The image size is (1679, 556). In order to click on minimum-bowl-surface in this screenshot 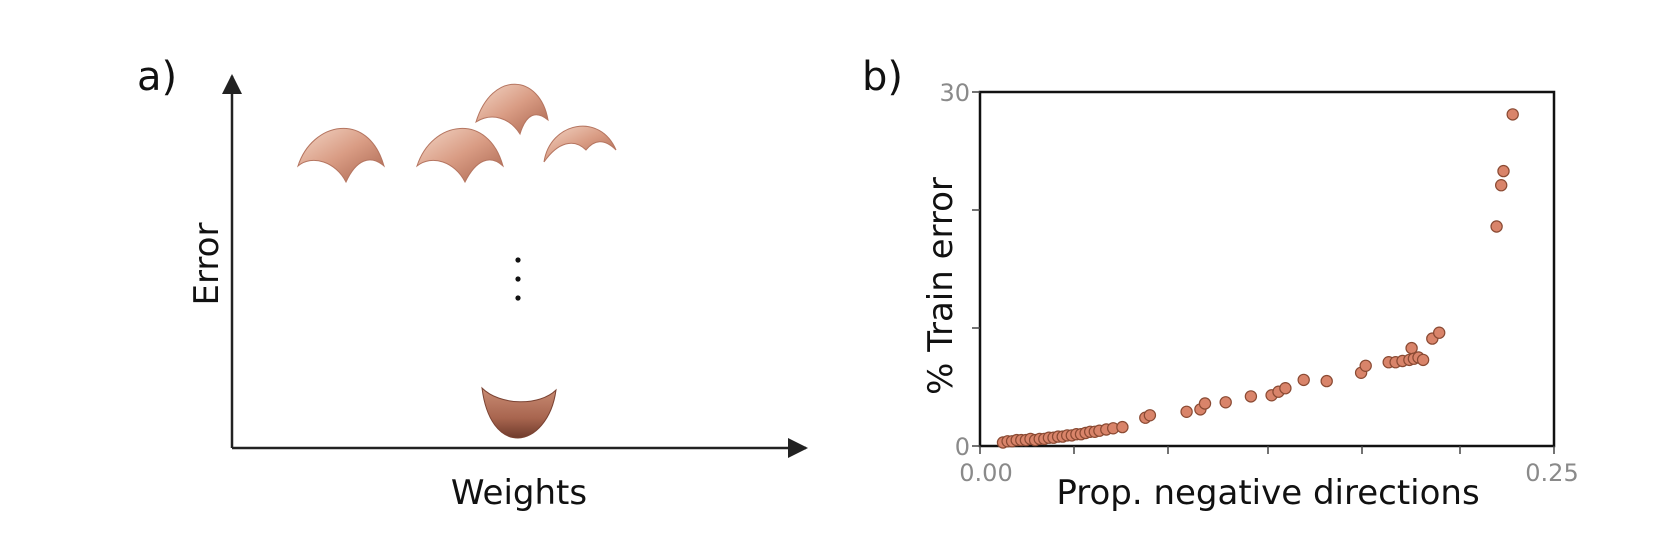, I will do `click(519, 412)`.